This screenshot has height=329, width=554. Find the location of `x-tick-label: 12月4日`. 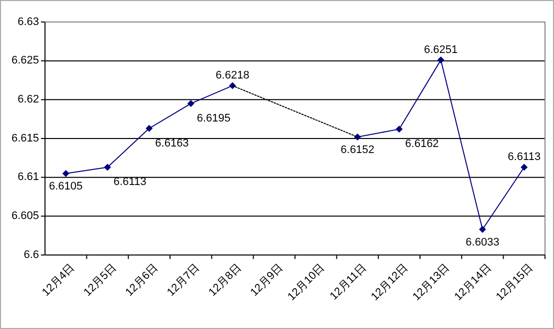

x-tick-label: 12月4日 is located at coordinates (59, 280).